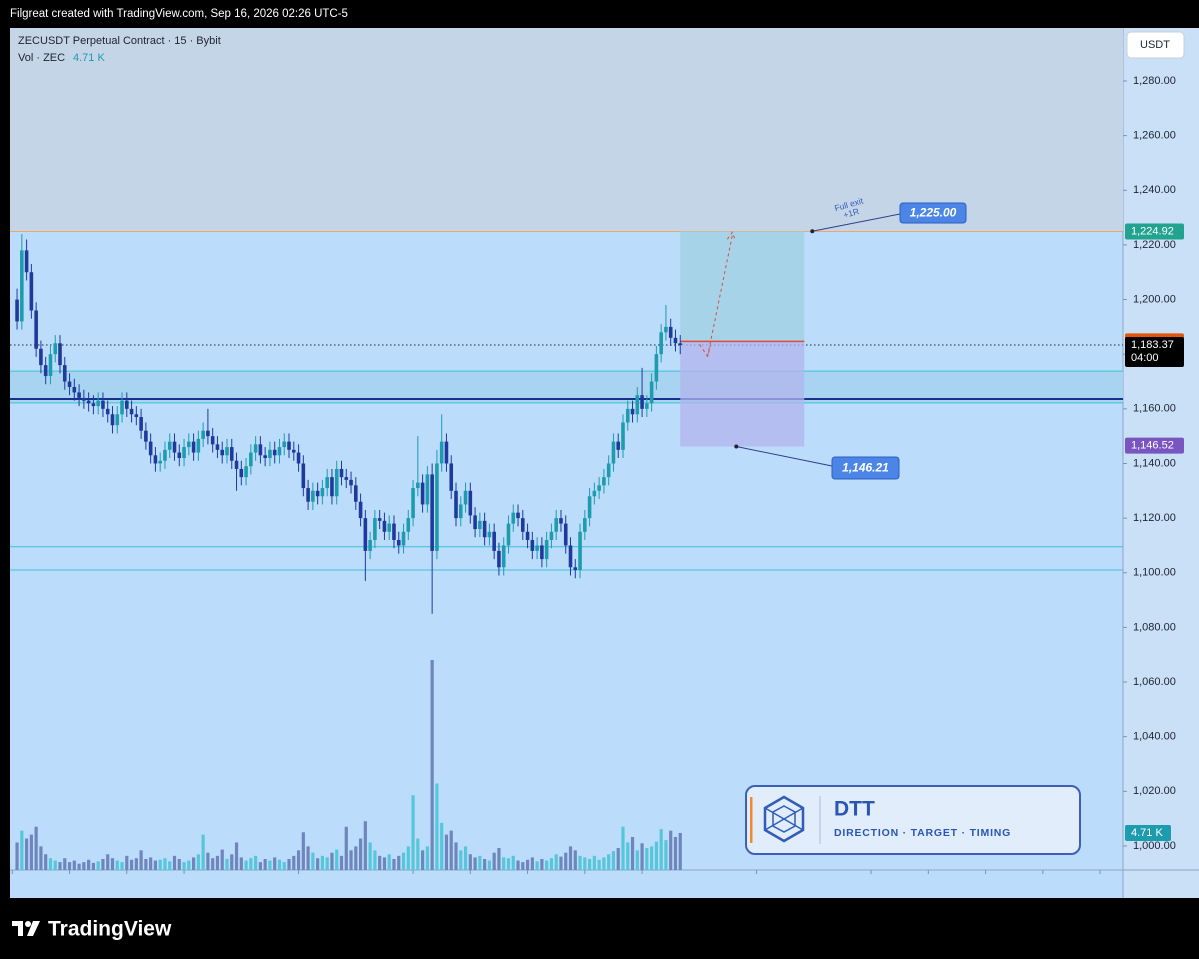 The image size is (1199, 959). What do you see at coordinates (736, 446) in the screenshot?
I see `callout-dot` at bounding box center [736, 446].